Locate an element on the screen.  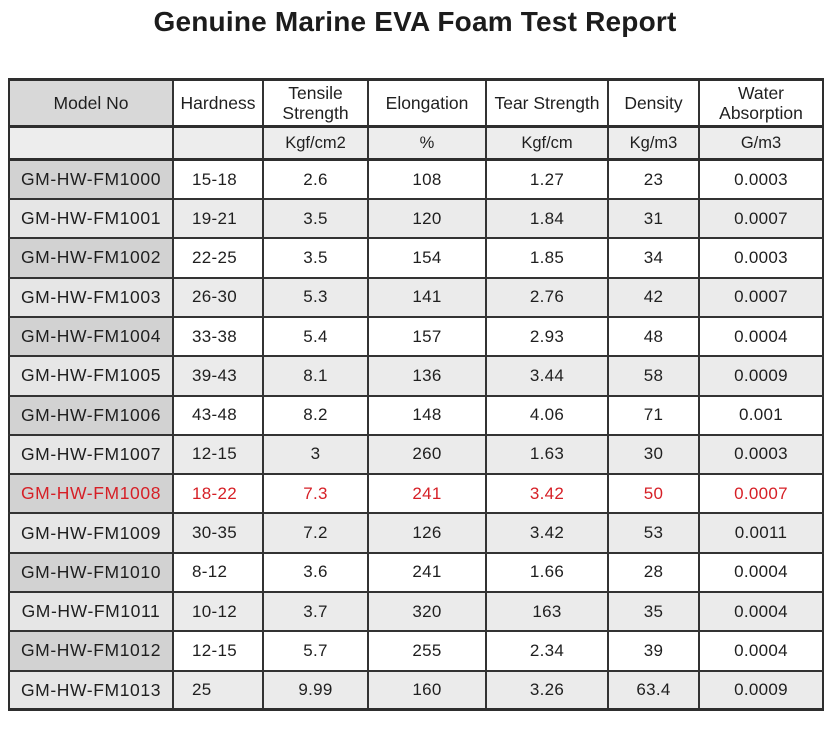
cell-tensile-strength: 5.3 is located at coordinates (315, 297).